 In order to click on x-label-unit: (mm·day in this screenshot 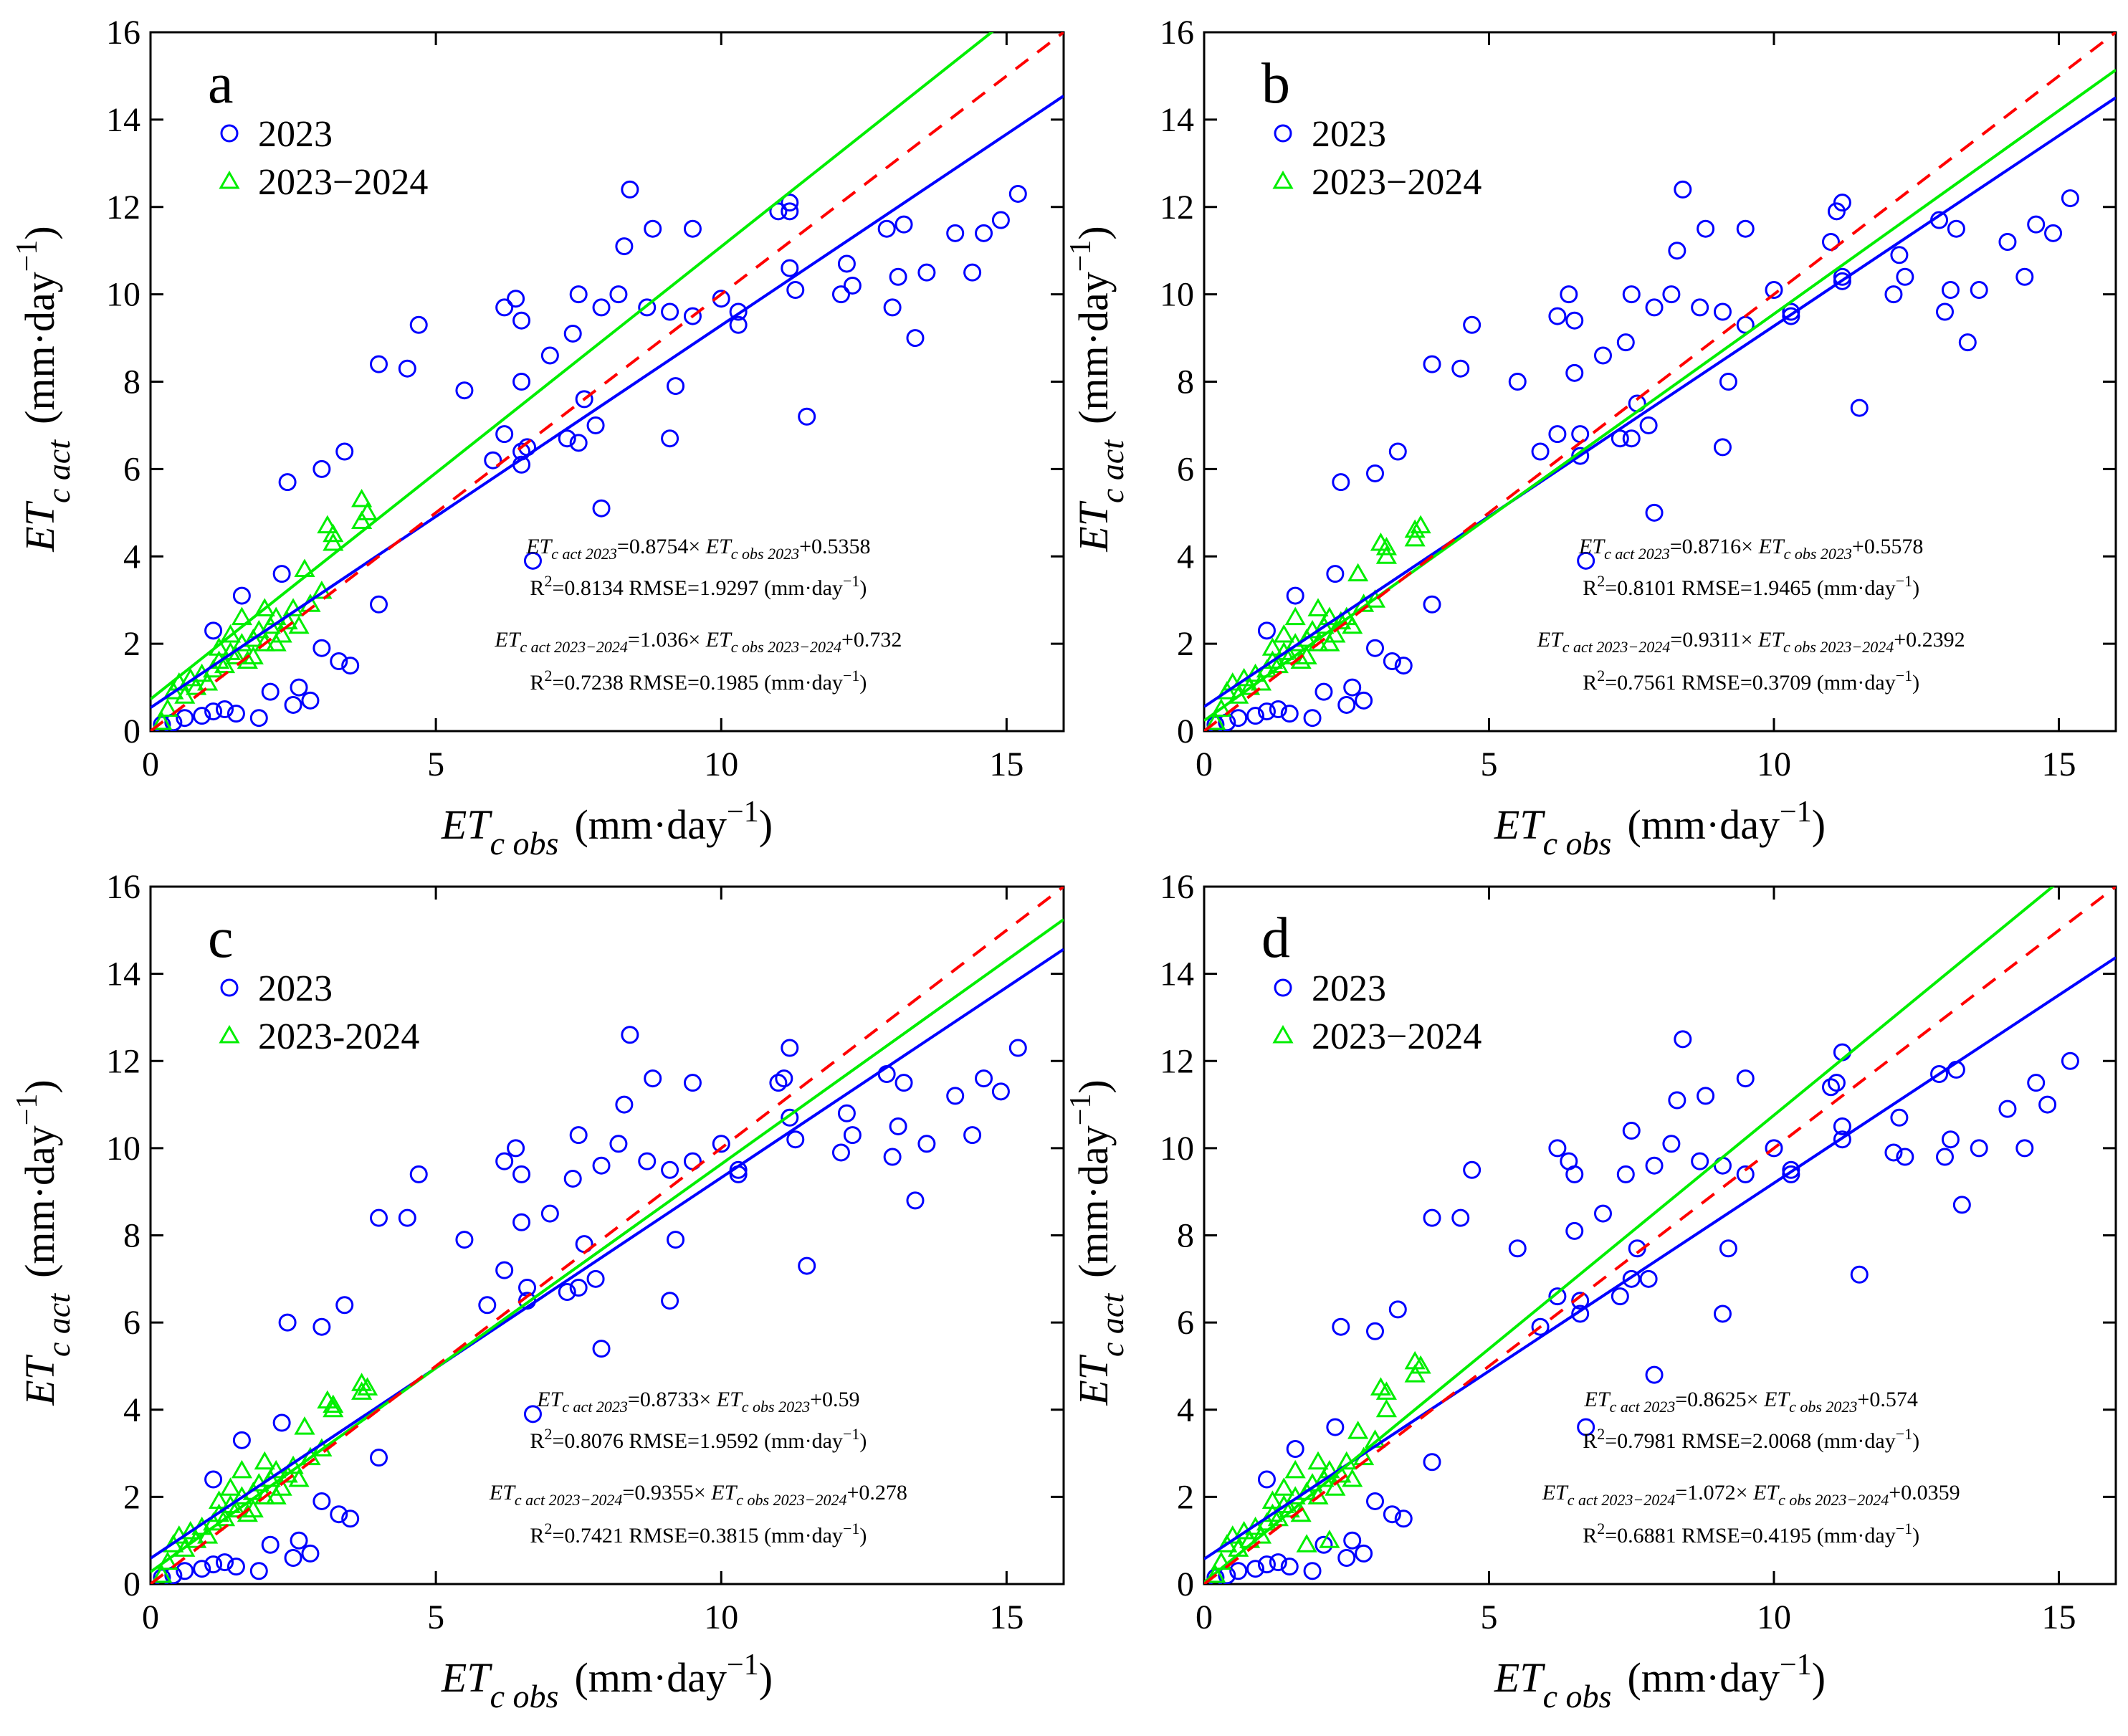, I will do `click(1703, 824)`.